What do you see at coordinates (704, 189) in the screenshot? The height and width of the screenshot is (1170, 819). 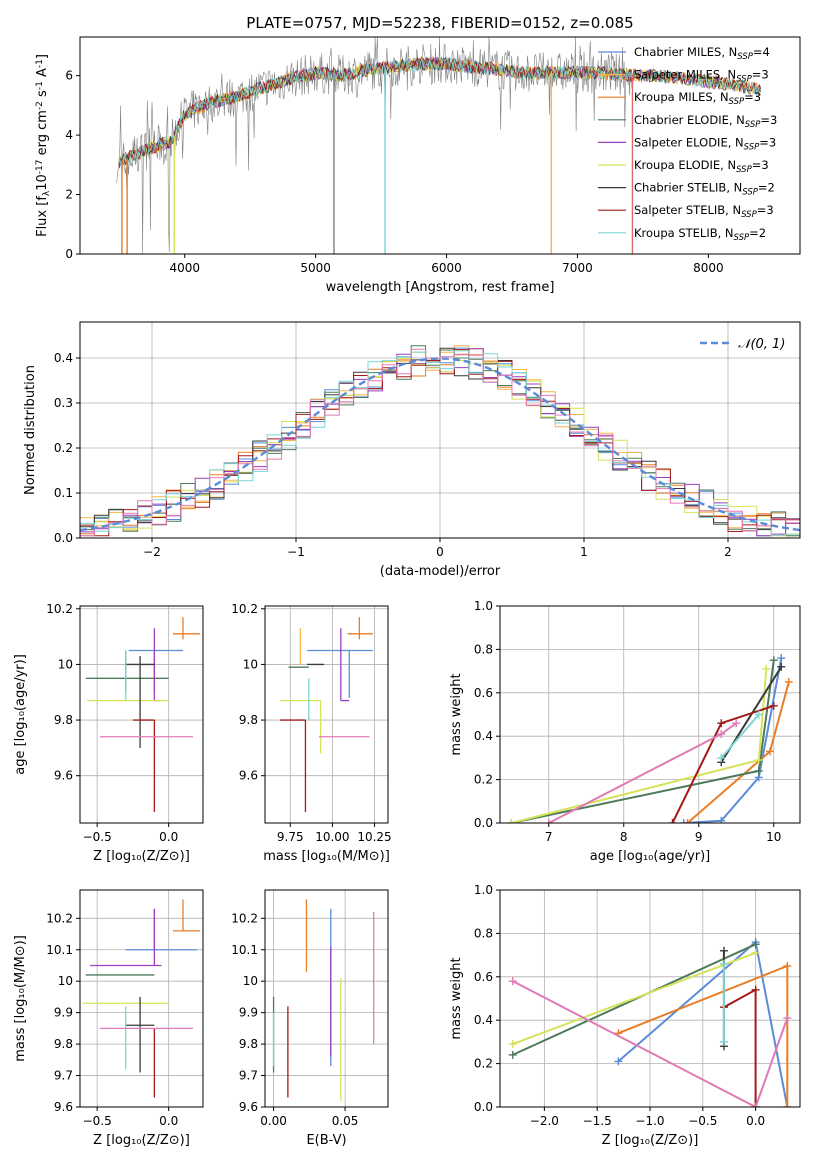 I see `legend-entry: Chabrier STELIB, NSSP=2` at bounding box center [704, 189].